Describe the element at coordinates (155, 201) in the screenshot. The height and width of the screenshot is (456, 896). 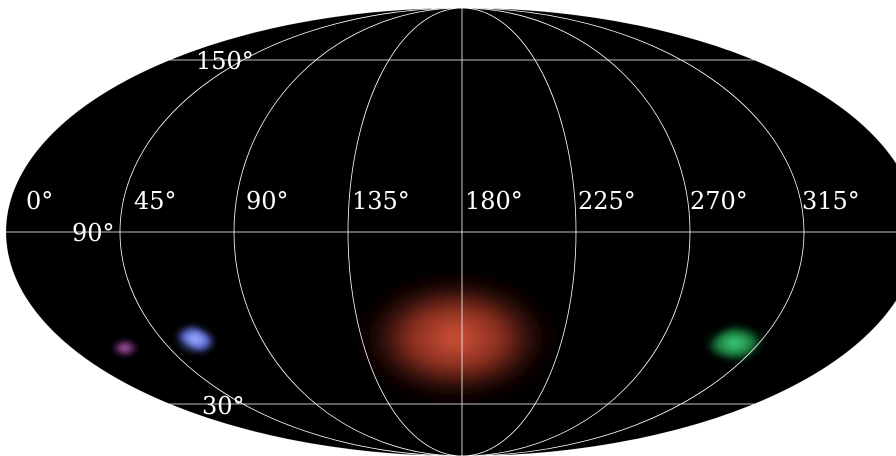
I see `longitude-label-45: 45°` at that location.